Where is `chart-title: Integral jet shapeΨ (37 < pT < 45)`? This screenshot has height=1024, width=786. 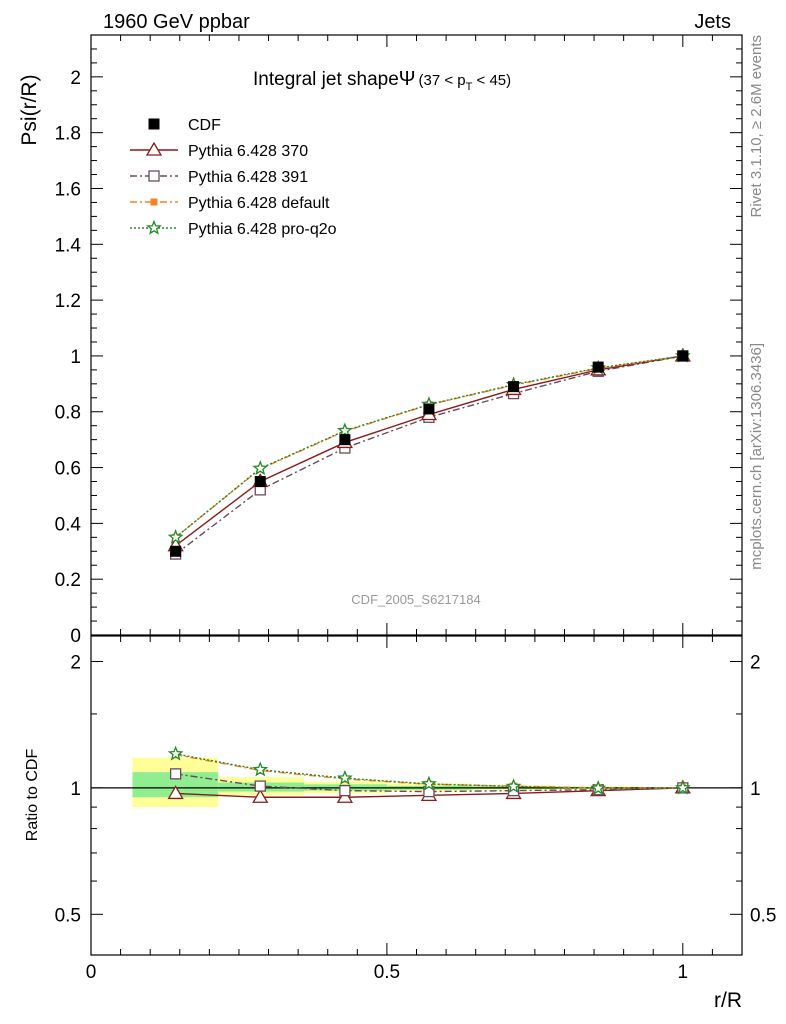
chart-title: Integral jet shapeΨ (37 < pT < 45) is located at coordinates (382, 80).